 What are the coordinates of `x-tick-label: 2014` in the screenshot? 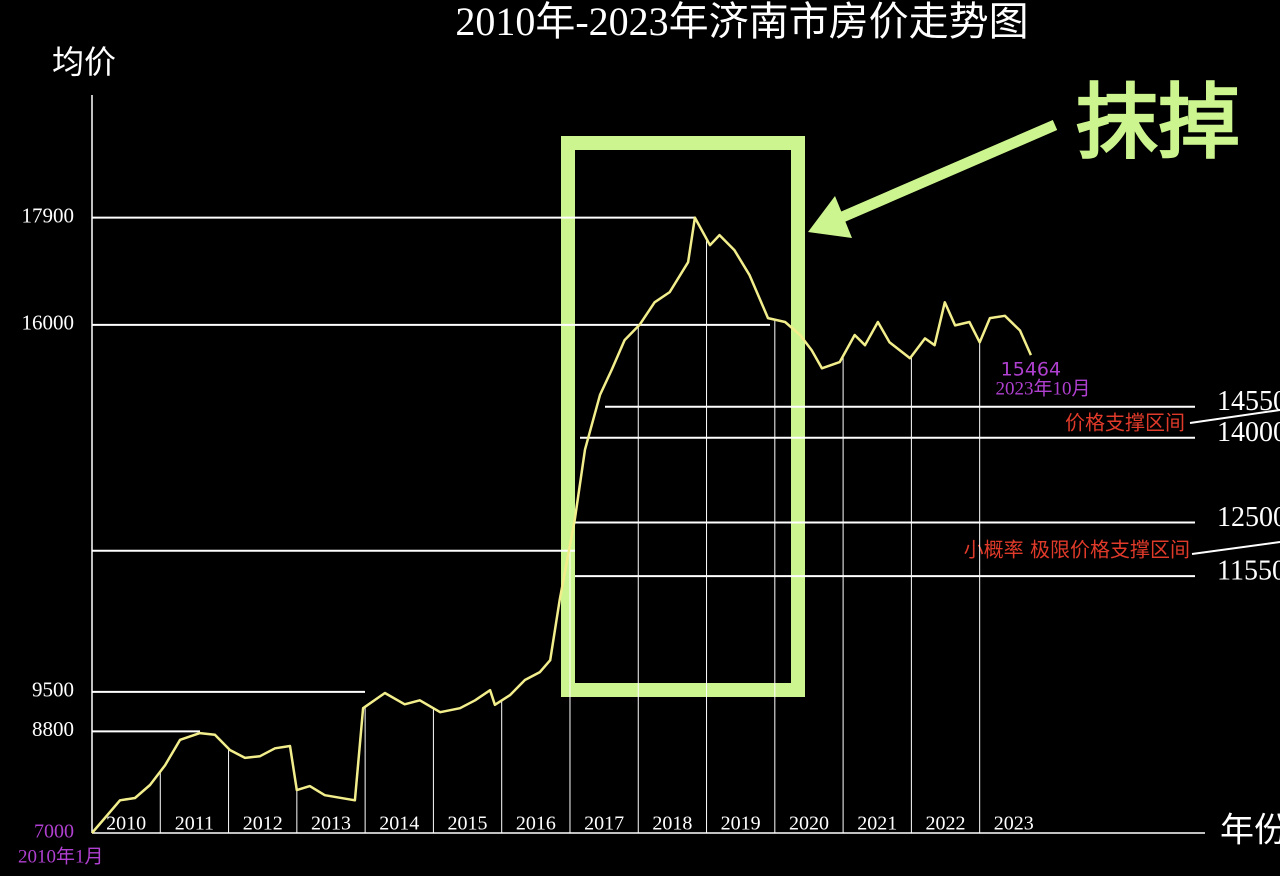 It's located at (399, 824).